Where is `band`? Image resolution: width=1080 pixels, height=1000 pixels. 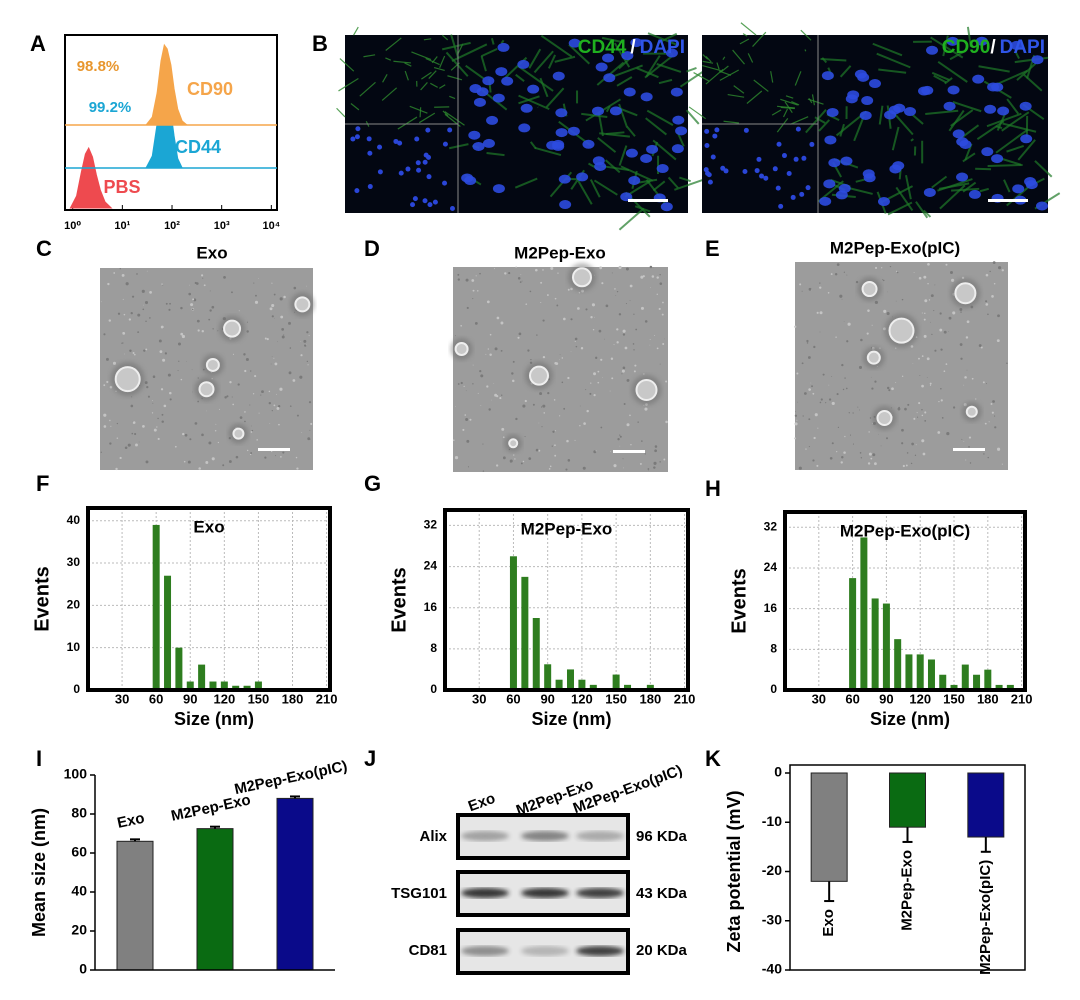
band is located at coordinates (600, 836).